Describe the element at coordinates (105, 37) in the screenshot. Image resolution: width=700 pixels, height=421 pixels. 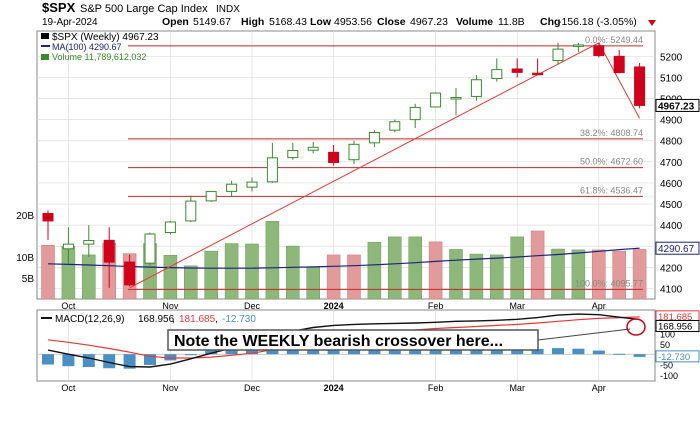
I see `legend-price: $SPX (Weekly) 4967.23` at that location.